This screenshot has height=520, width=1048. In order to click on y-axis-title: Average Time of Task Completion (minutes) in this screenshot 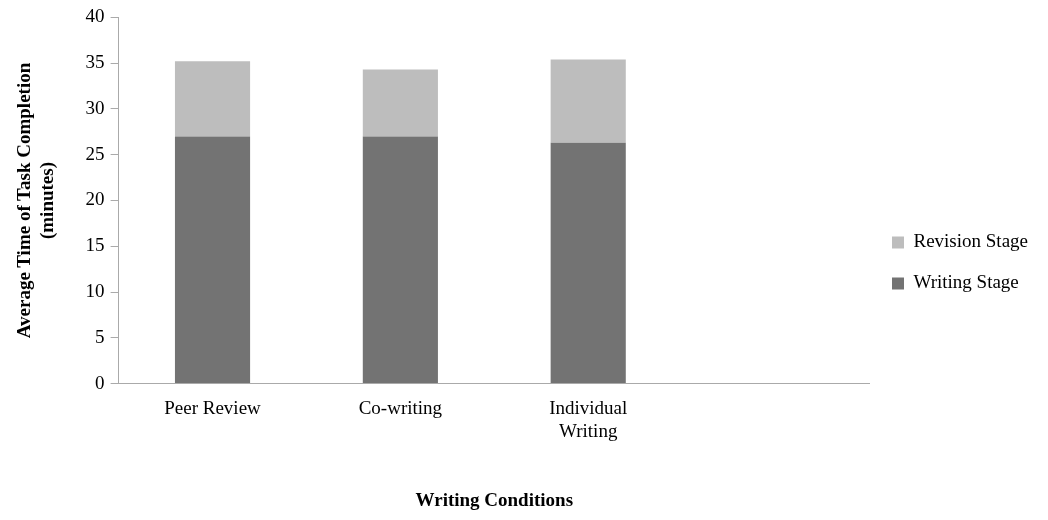, I will do `click(36, 200)`.